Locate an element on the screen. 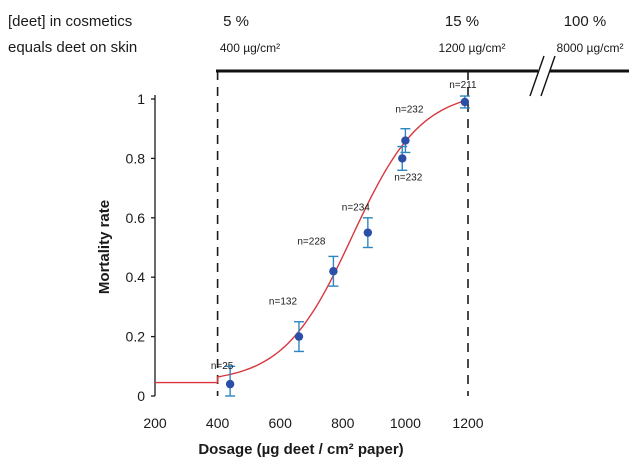  data-point-group: n=234 is located at coordinates (357, 226).